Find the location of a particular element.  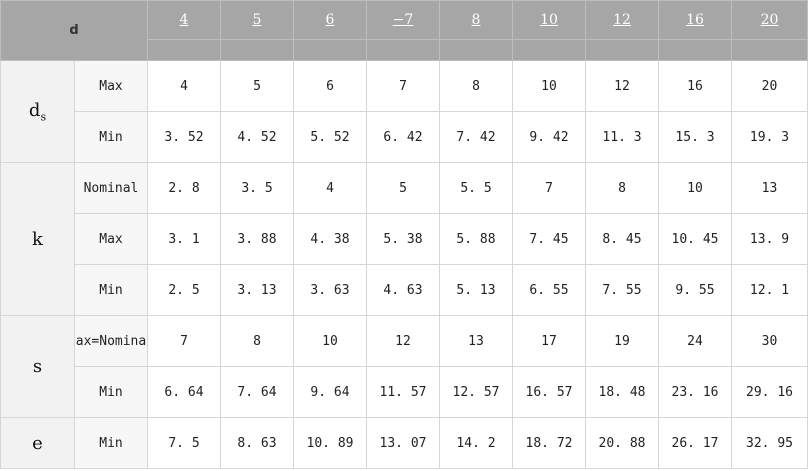

value-cell: 29. 16 is located at coordinates (769, 392).